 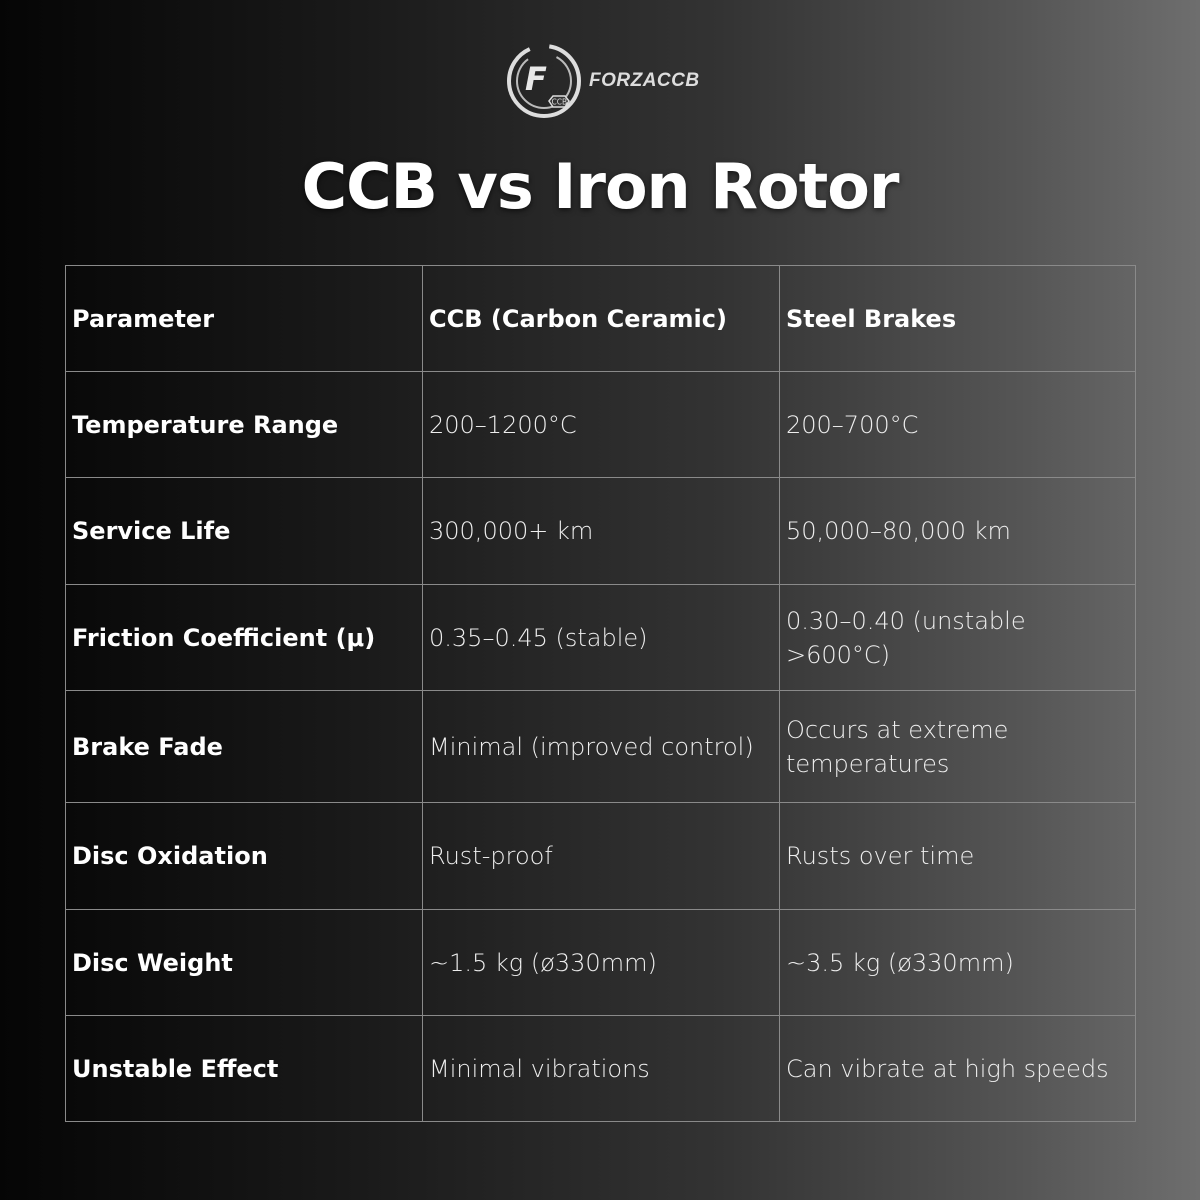 I want to click on table-row: Temperature Range 200–1200°C 200–700°C, so click(x=600, y=424).